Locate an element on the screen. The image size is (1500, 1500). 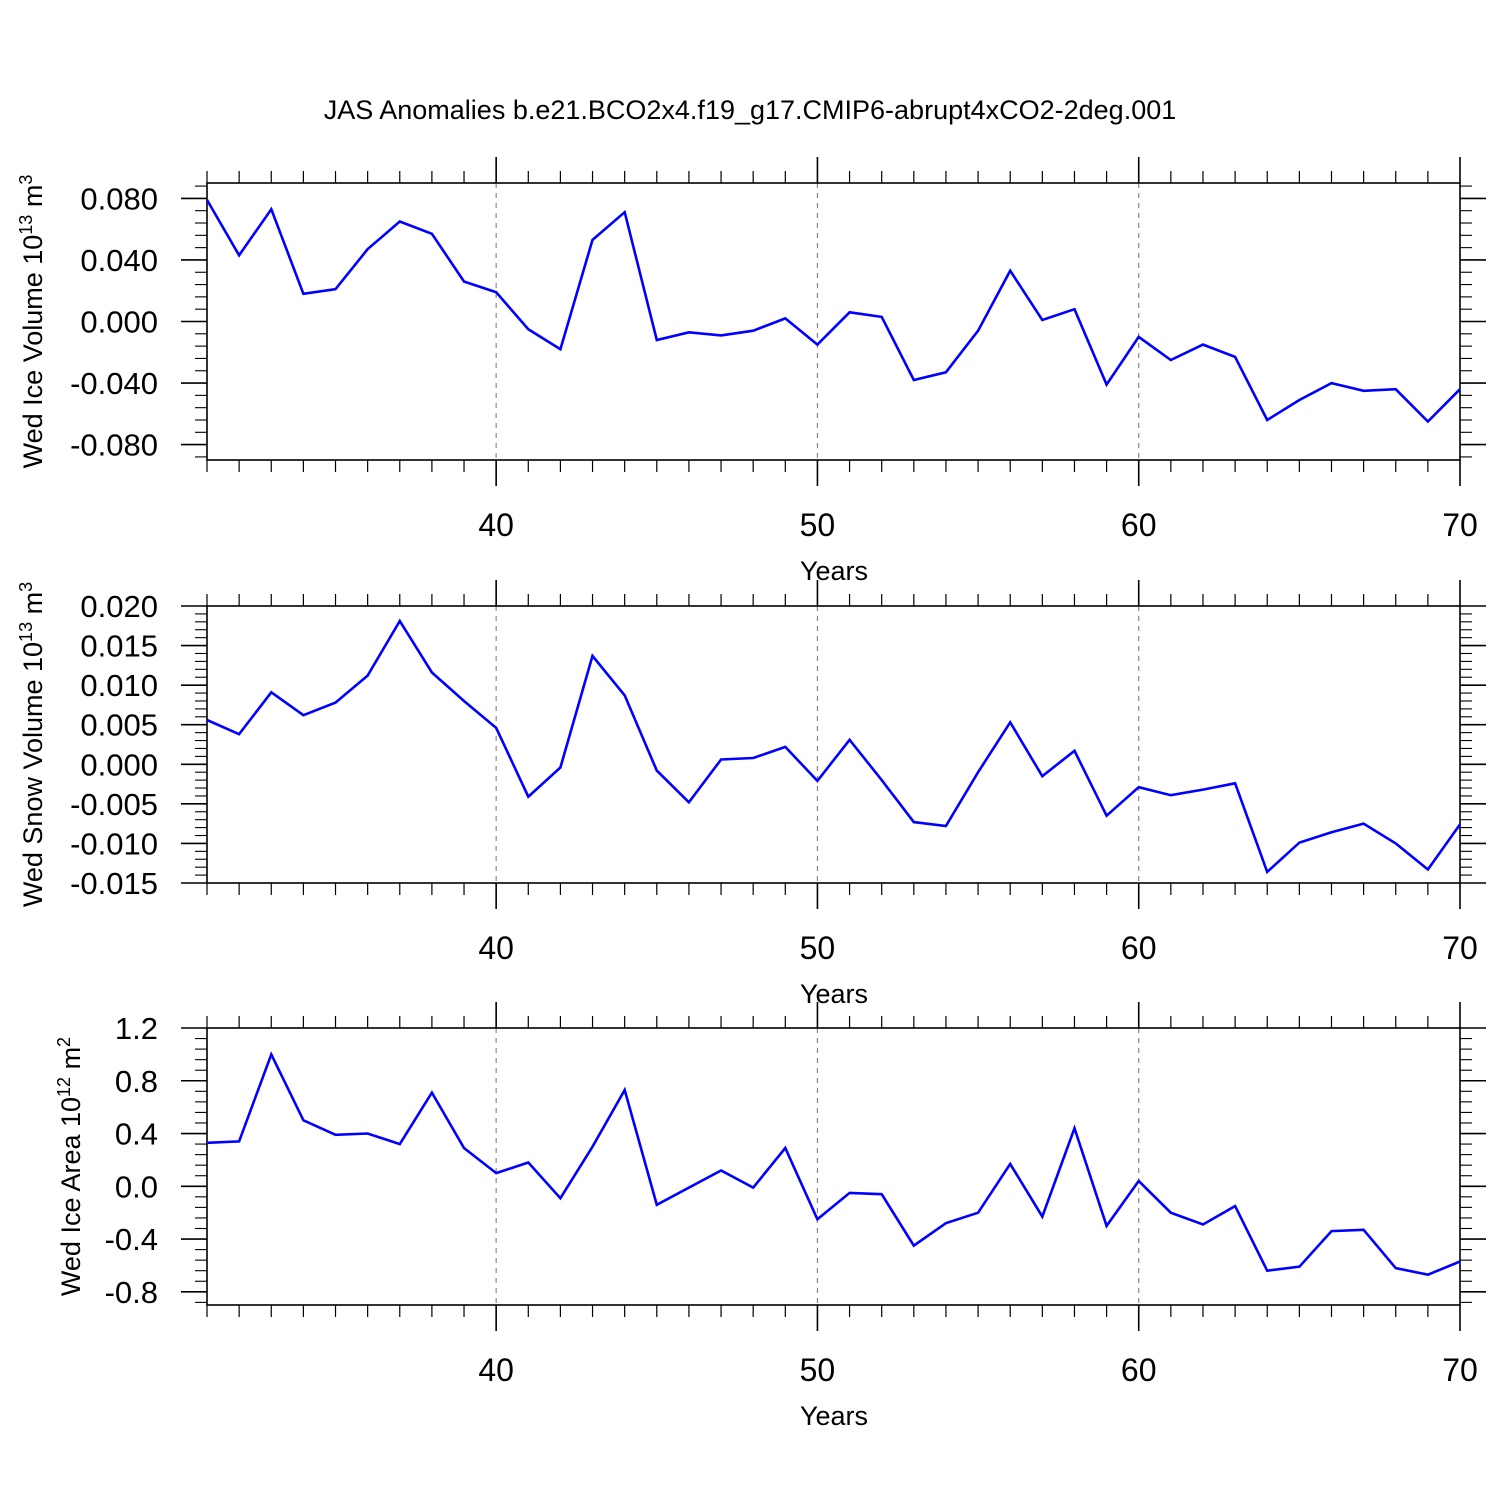
y-tick-label: 0.005 is located at coordinates (119, 725).